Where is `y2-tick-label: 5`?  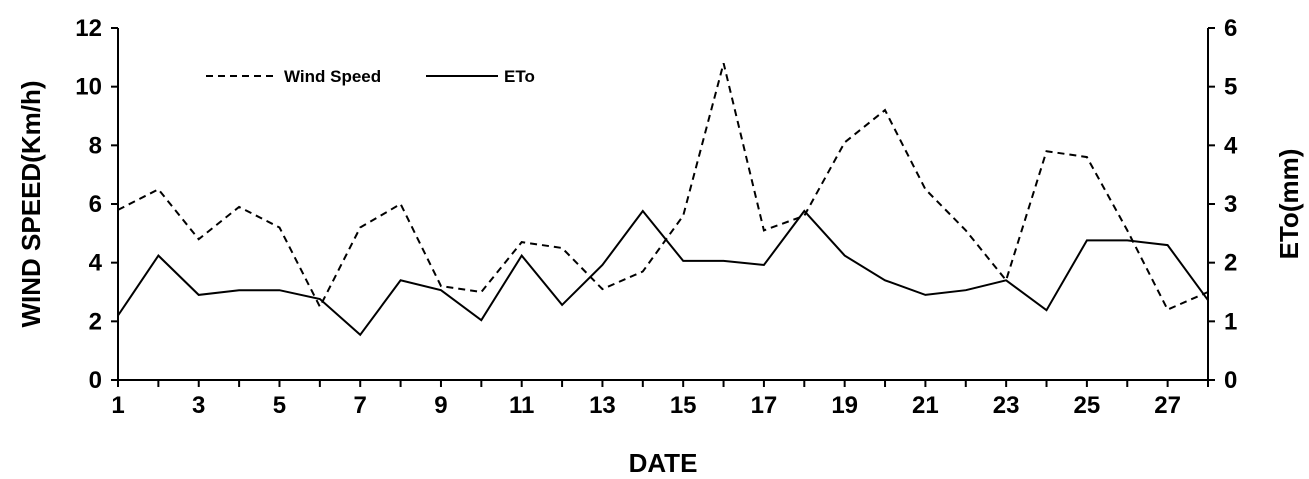
y2-tick-label: 5 is located at coordinates (1230, 87).